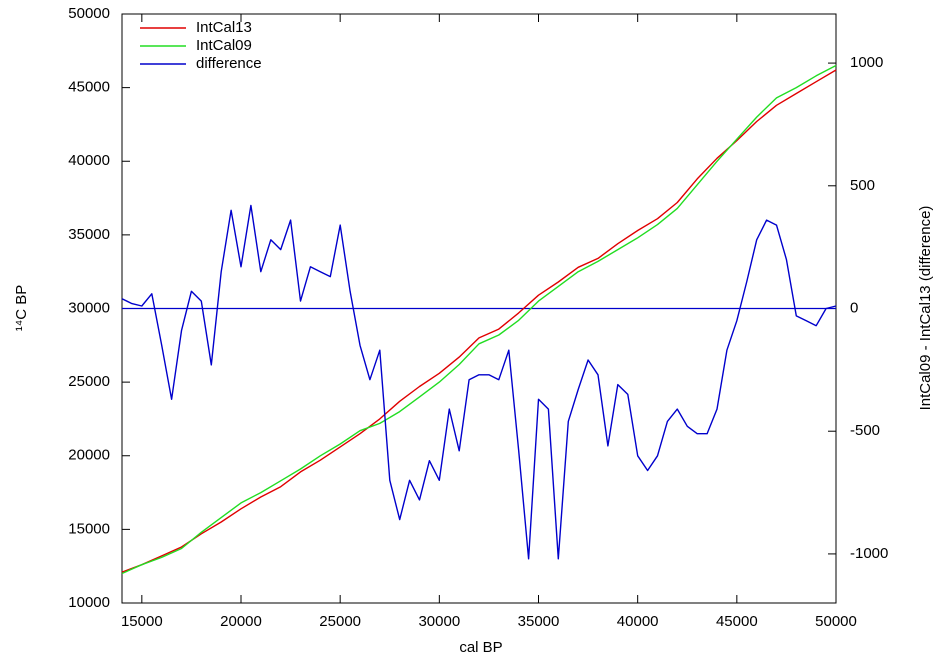 Image resolution: width=938 pixels, height=667 pixels. What do you see at coordinates (142, 621) in the screenshot?
I see `x-tick-label: 15000` at bounding box center [142, 621].